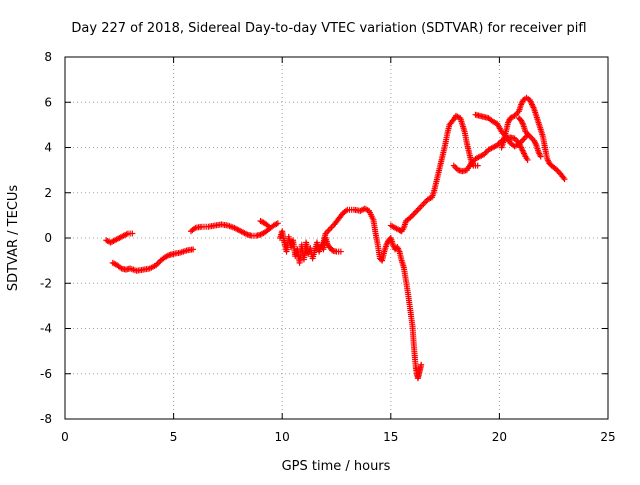  What do you see at coordinates (13, 238) in the screenshot?
I see `y-axis-title: SDTVAR / TECUs` at bounding box center [13, 238].